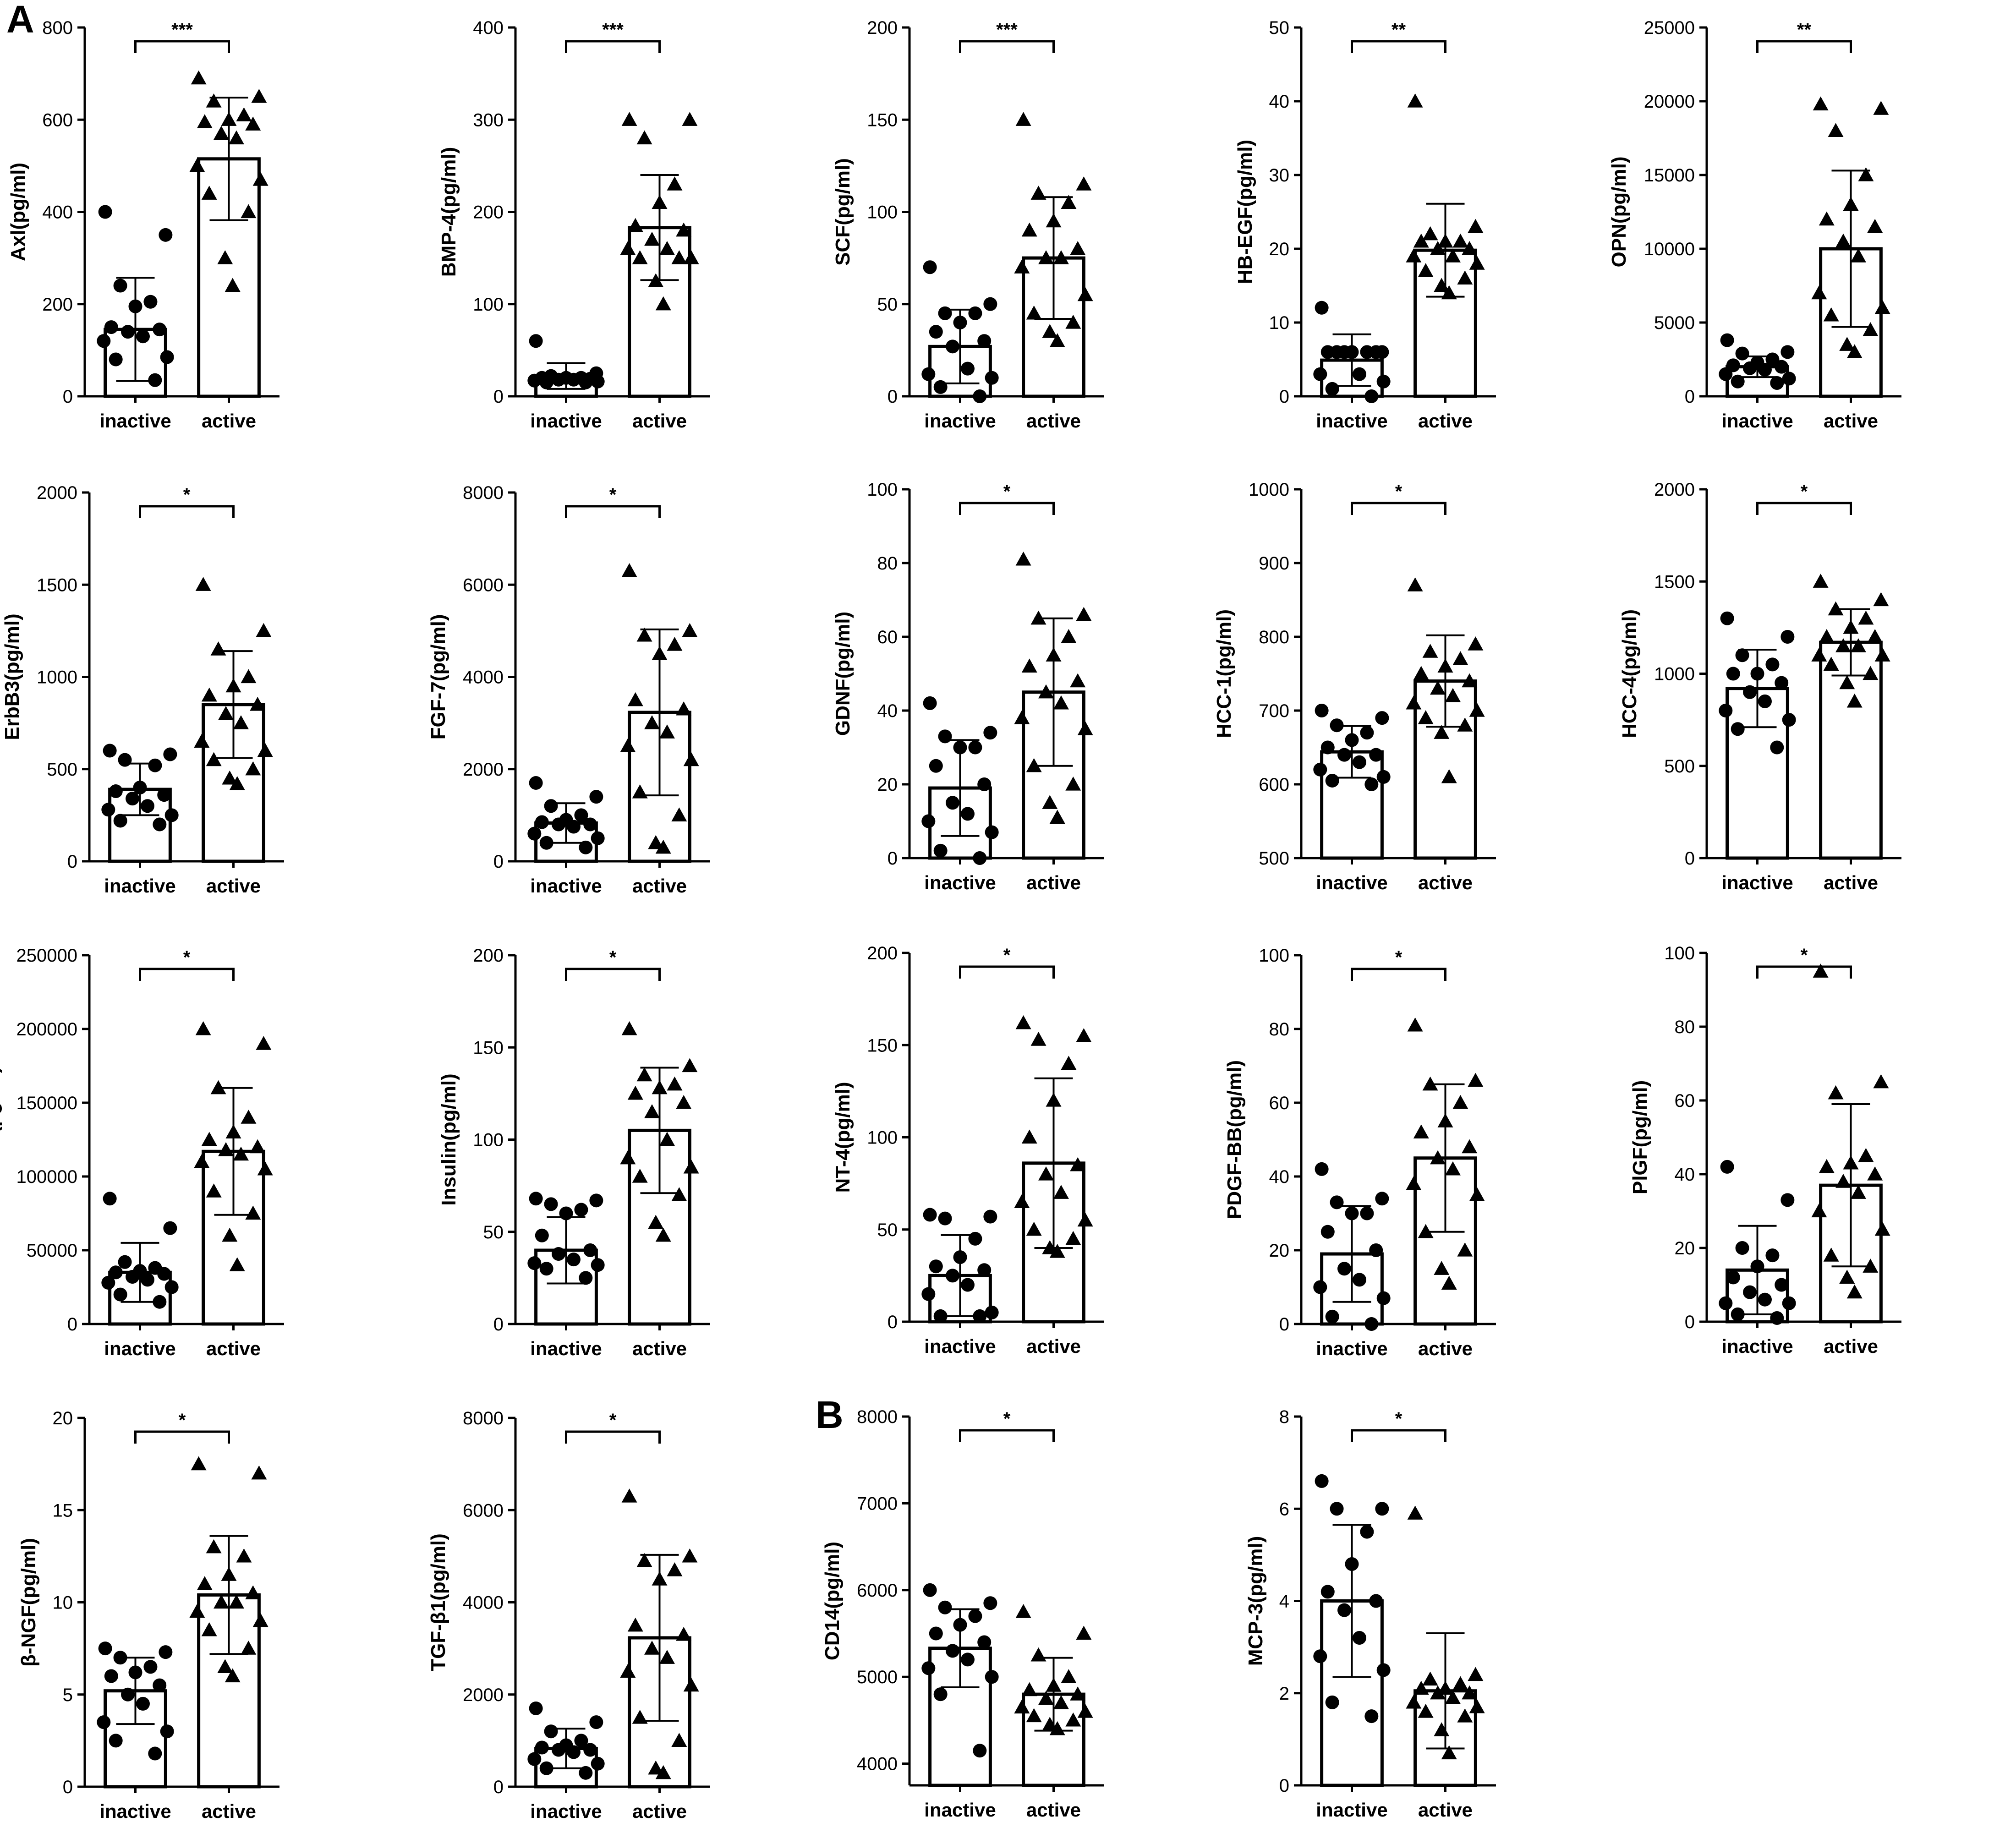 The width and height of the screenshot is (2016, 1822). I want to click on y-tick-label: 150000, so click(46, 1103).